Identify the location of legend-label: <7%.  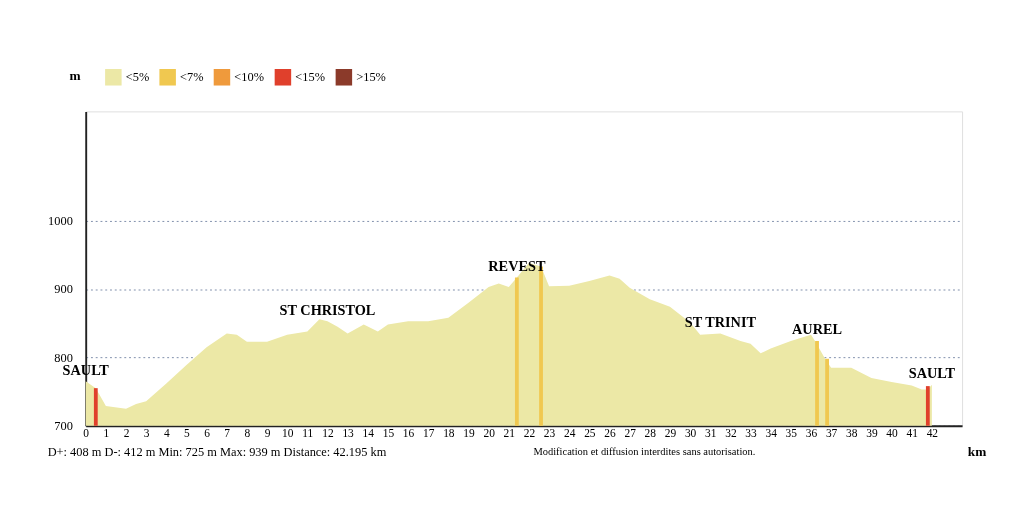
(192, 77).